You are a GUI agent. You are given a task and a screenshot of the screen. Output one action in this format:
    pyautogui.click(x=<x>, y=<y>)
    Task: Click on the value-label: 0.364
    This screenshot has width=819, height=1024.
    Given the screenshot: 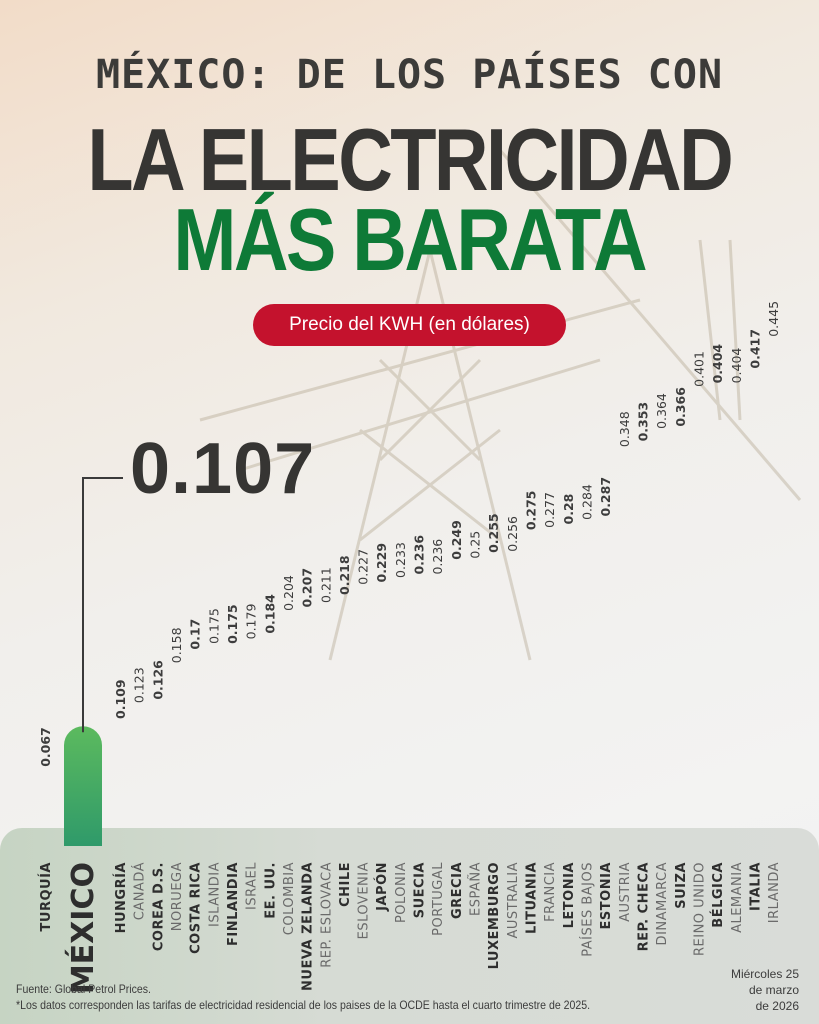 What is the action you would take?
    pyautogui.click(x=661, y=411)
    